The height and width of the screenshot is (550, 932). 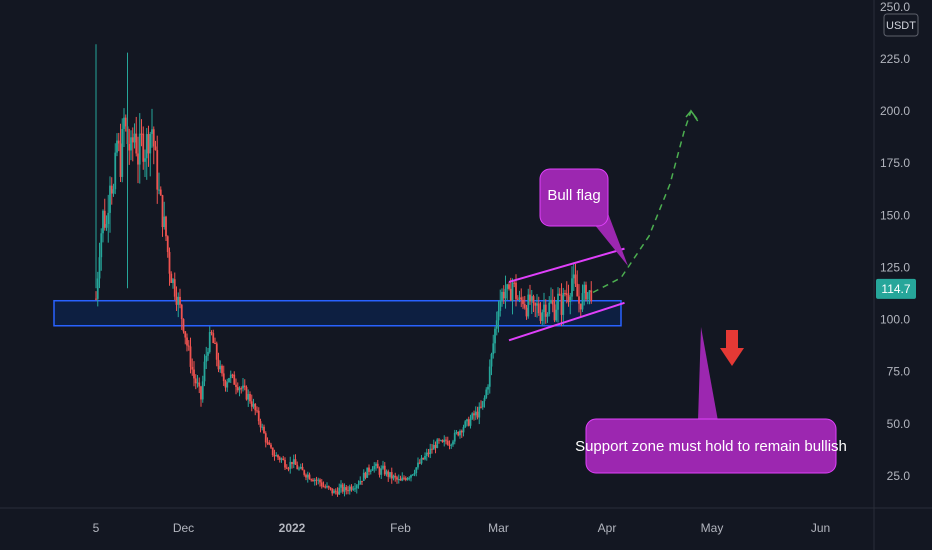 What do you see at coordinates (732, 339) in the screenshot?
I see `down-arrow-shaft` at bounding box center [732, 339].